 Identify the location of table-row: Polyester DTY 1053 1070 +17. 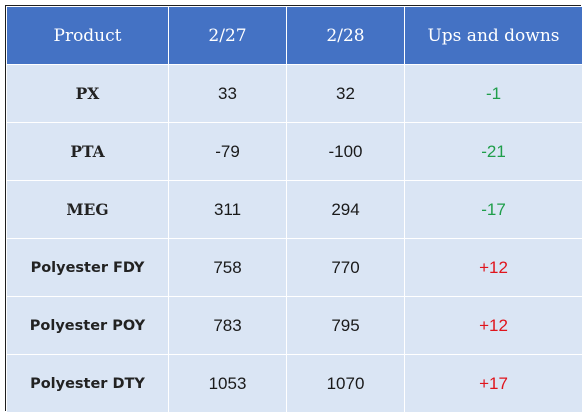
(294, 383).